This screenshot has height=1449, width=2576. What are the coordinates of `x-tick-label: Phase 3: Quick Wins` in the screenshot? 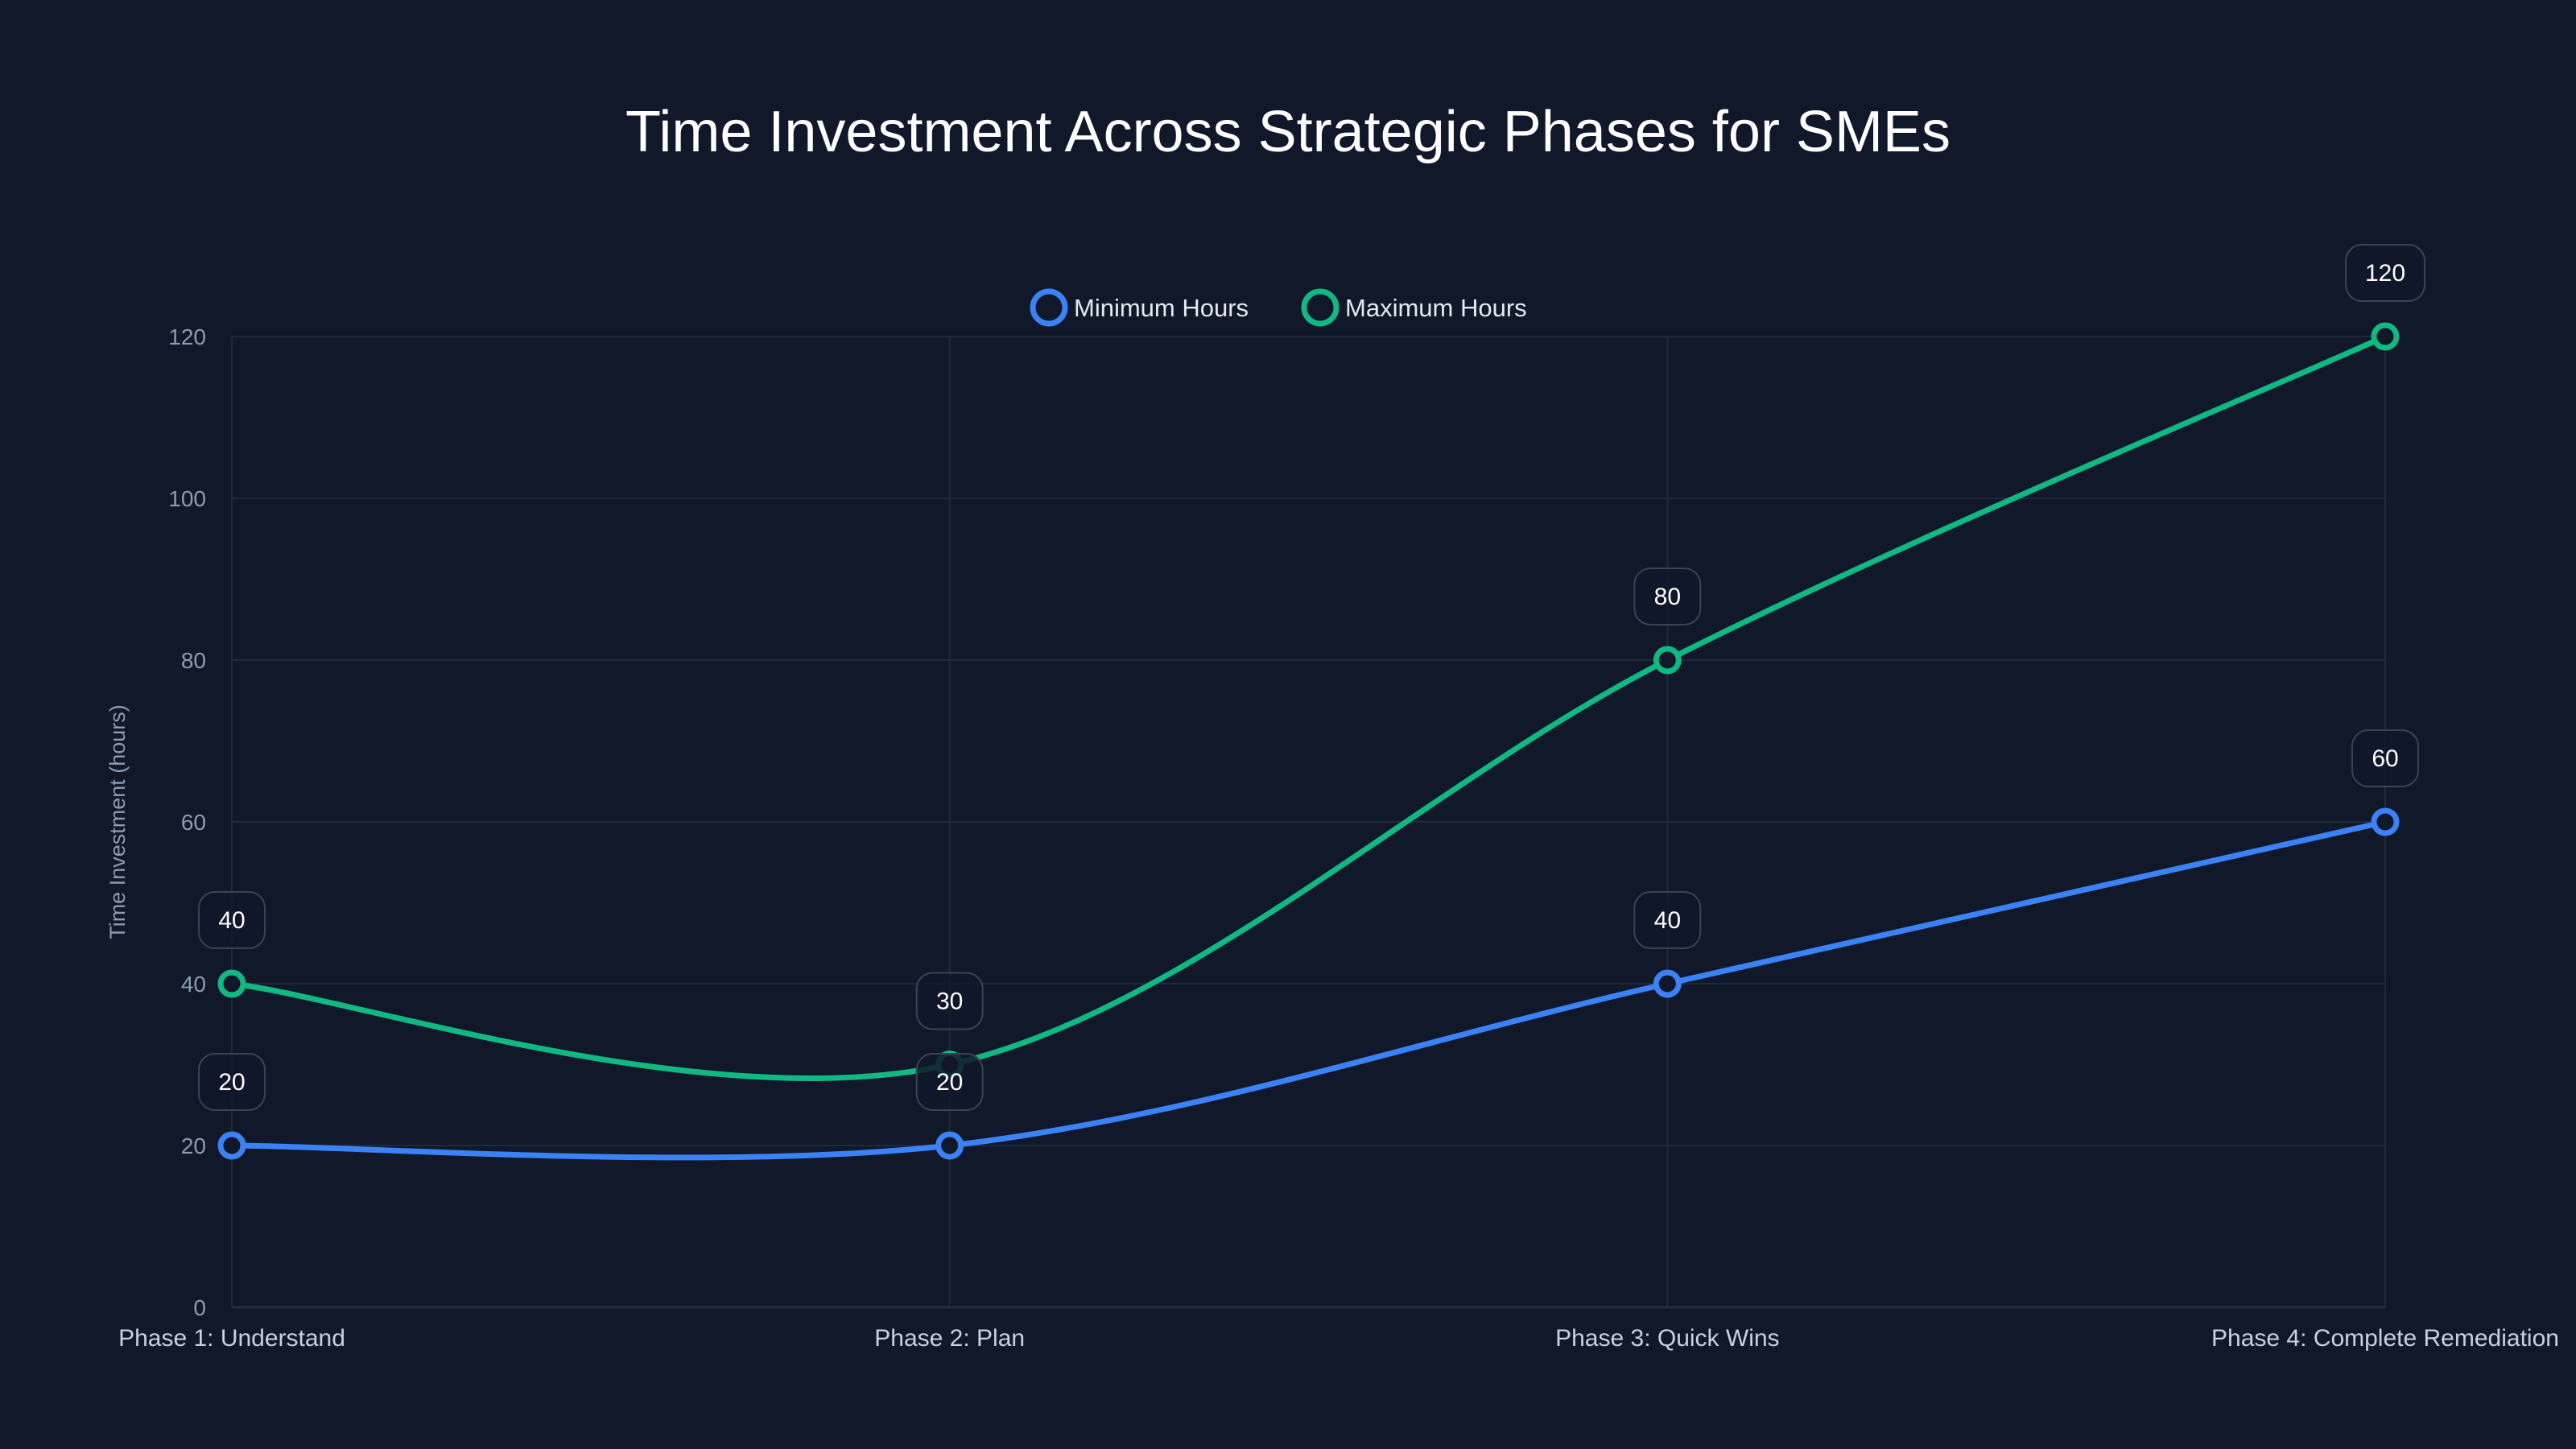 It's located at (1667, 1338).